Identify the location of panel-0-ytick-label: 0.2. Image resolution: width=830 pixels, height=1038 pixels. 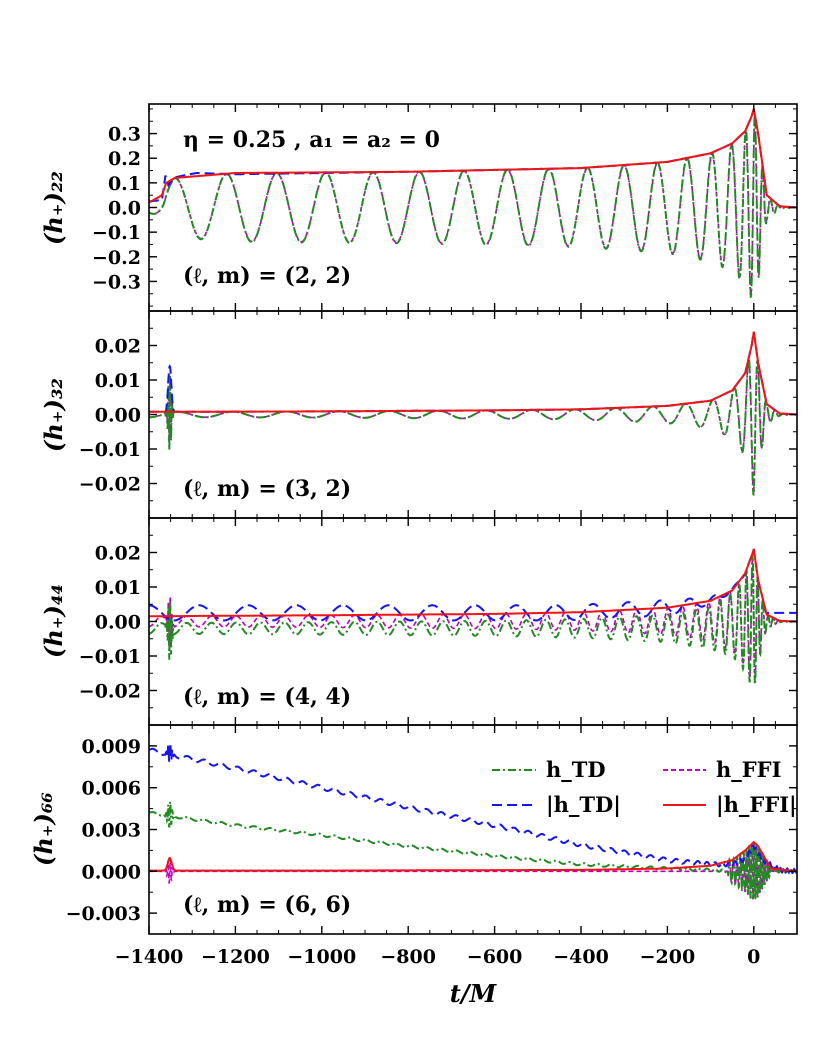
(124, 159).